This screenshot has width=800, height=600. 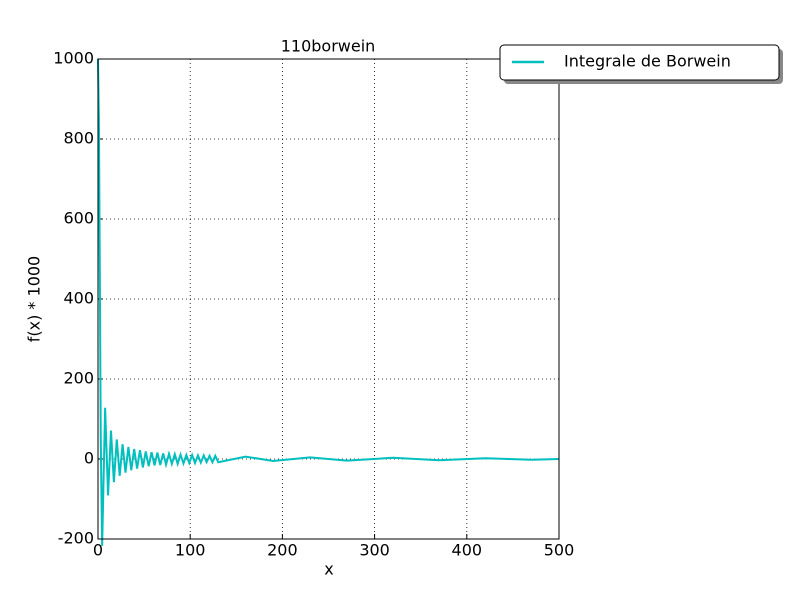 What do you see at coordinates (98, 550) in the screenshot?
I see `x-tick-label: 0` at bounding box center [98, 550].